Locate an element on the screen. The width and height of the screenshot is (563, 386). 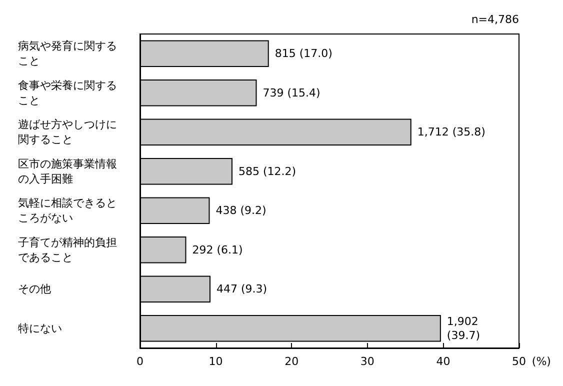
x-tick-label: 10 is located at coordinates (215, 361).